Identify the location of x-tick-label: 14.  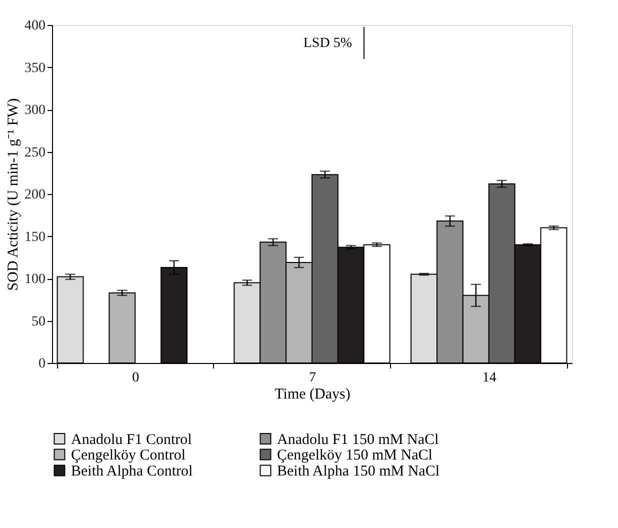
(489, 378).